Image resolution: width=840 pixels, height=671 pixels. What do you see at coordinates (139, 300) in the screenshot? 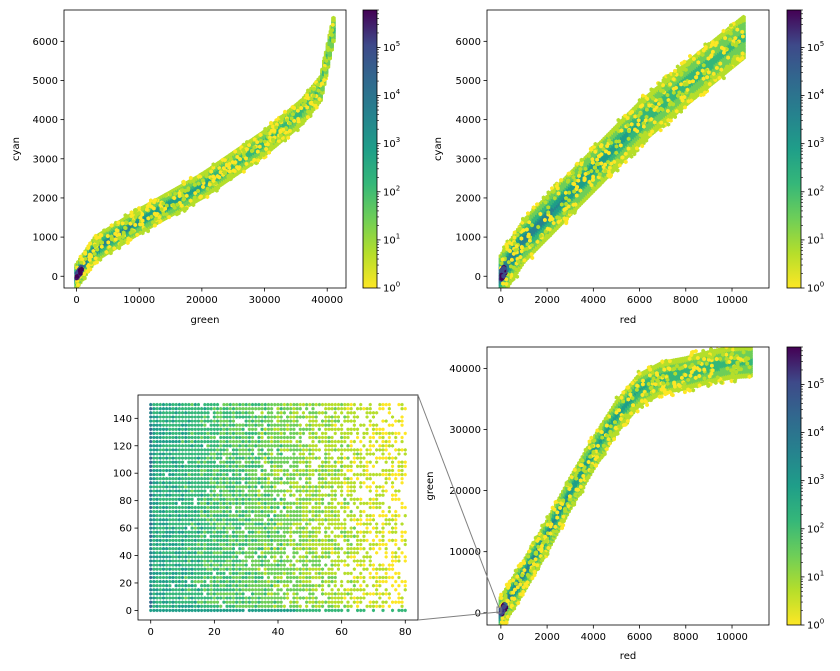
I see `x-tick-label: 10000` at bounding box center [139, 300].